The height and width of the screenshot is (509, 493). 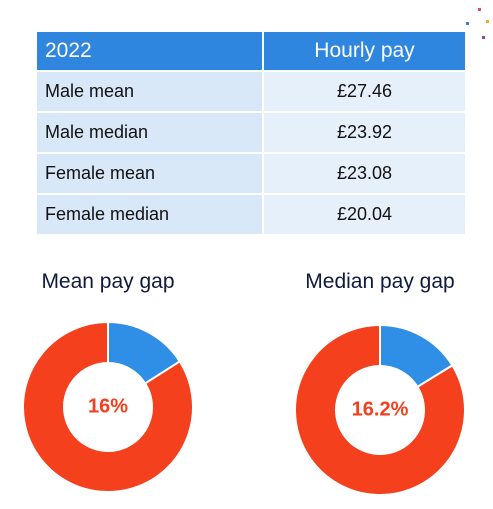 I want to click on row: Female mean £23.08, so click(x=251, y=173).